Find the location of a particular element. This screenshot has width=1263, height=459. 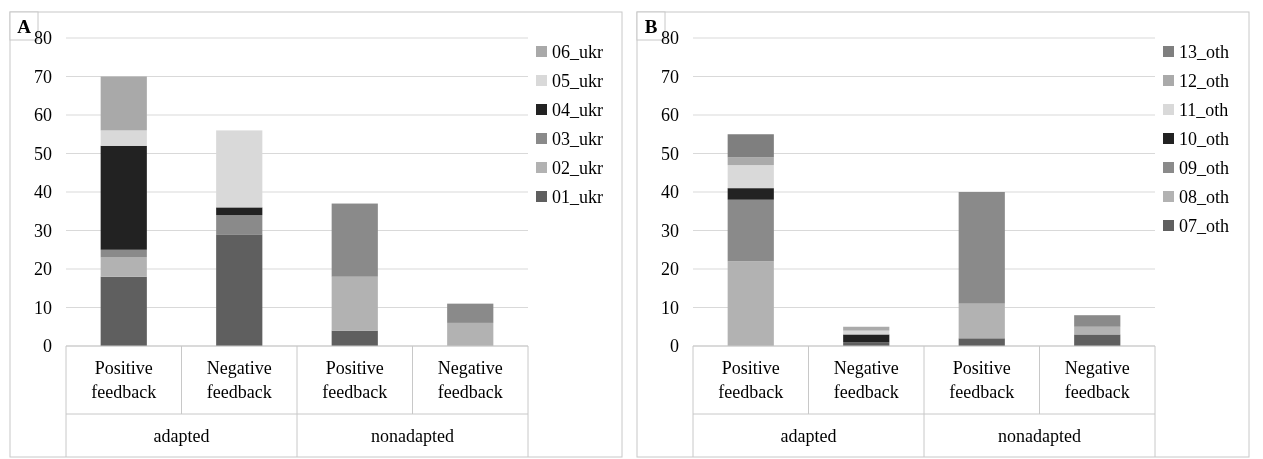

legend-label: 04_ukr is located at coordinates (577, 110).